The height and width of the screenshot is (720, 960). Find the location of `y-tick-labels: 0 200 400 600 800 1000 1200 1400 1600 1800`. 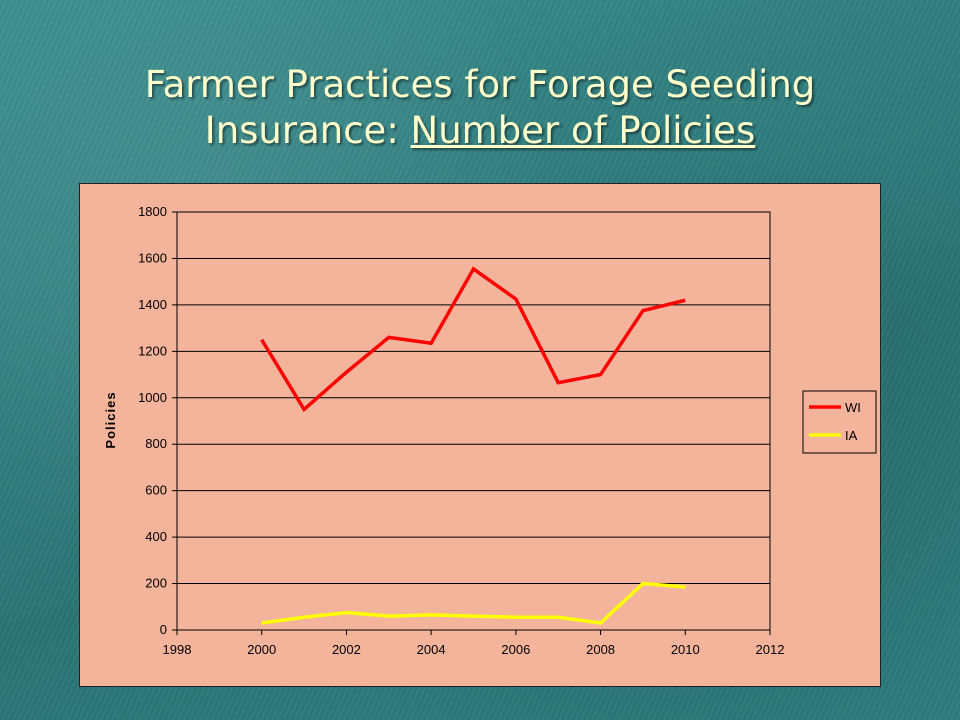

y-tick-labels: 0 200 400 600 800 1000 1200 1400 1600 1800 is located at coordinates (152, 420).